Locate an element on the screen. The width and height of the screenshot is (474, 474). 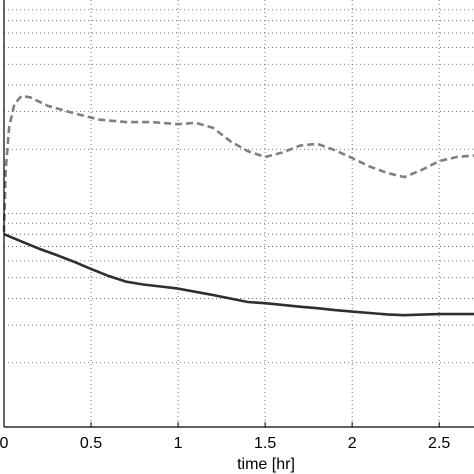
x-tick-label: 0.5 is located at coordinates (91, 443).